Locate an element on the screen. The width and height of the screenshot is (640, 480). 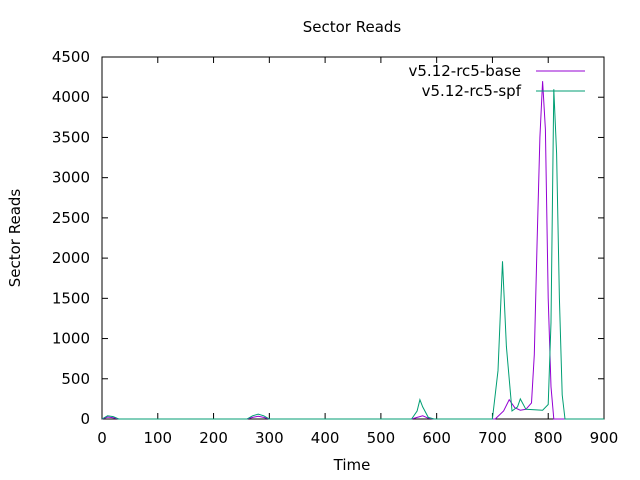
y-axis-label: Sector Reads is located at coordinates (15, 238).